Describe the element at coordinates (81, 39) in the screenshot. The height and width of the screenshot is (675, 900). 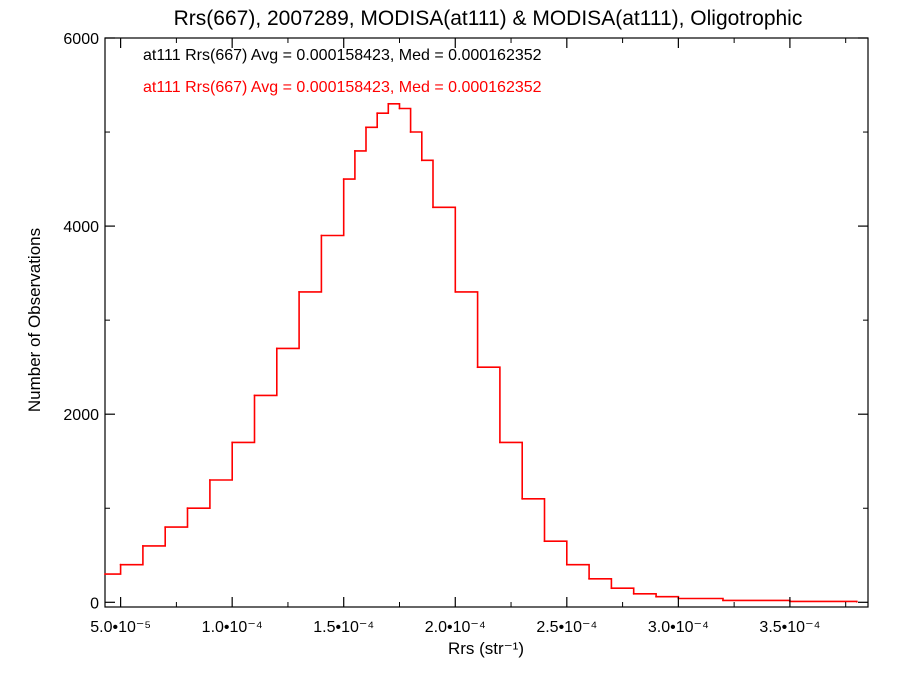
I see `y-tick-label: 6000` at that location.